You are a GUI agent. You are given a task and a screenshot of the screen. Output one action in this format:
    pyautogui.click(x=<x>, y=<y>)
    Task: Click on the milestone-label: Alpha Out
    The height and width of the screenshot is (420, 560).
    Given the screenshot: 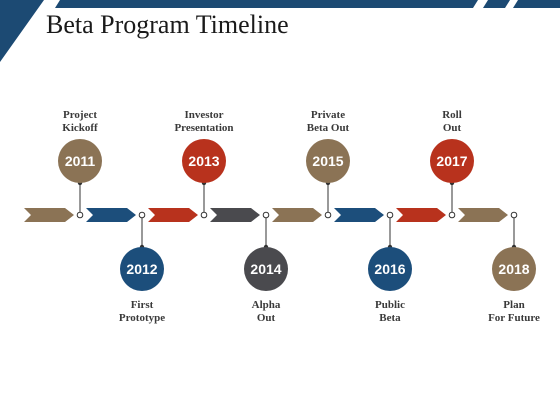 What is the action you would take?
    pyautogui.click(x=266, y=311)
    